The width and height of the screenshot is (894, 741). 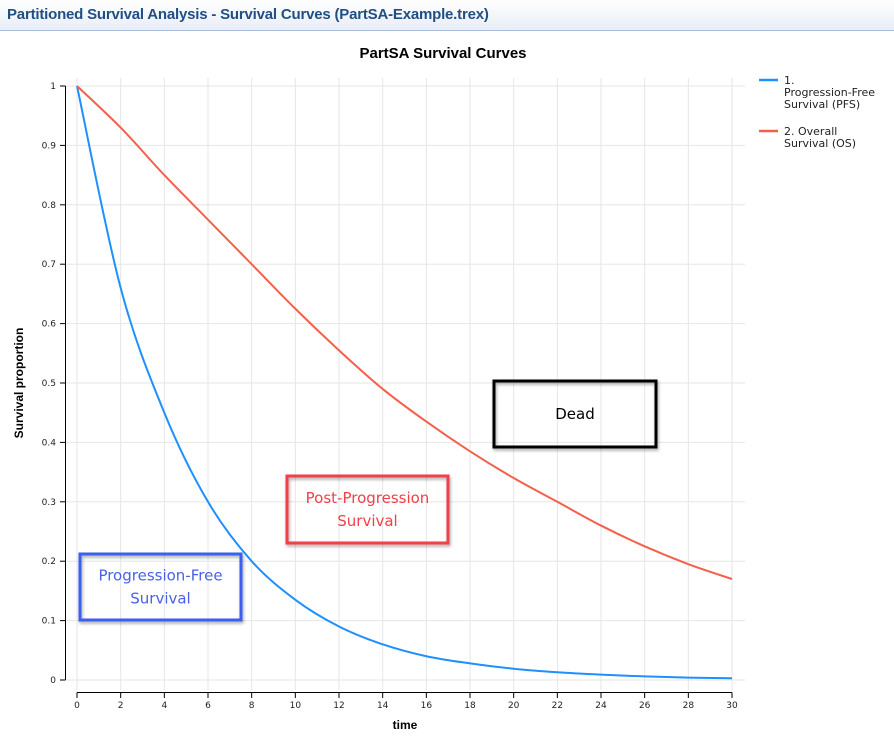 What do you see at coordinates (49, 503) in the screenshot?
I see `y-tick-label: 0.3` at bounding box center [49, 503].